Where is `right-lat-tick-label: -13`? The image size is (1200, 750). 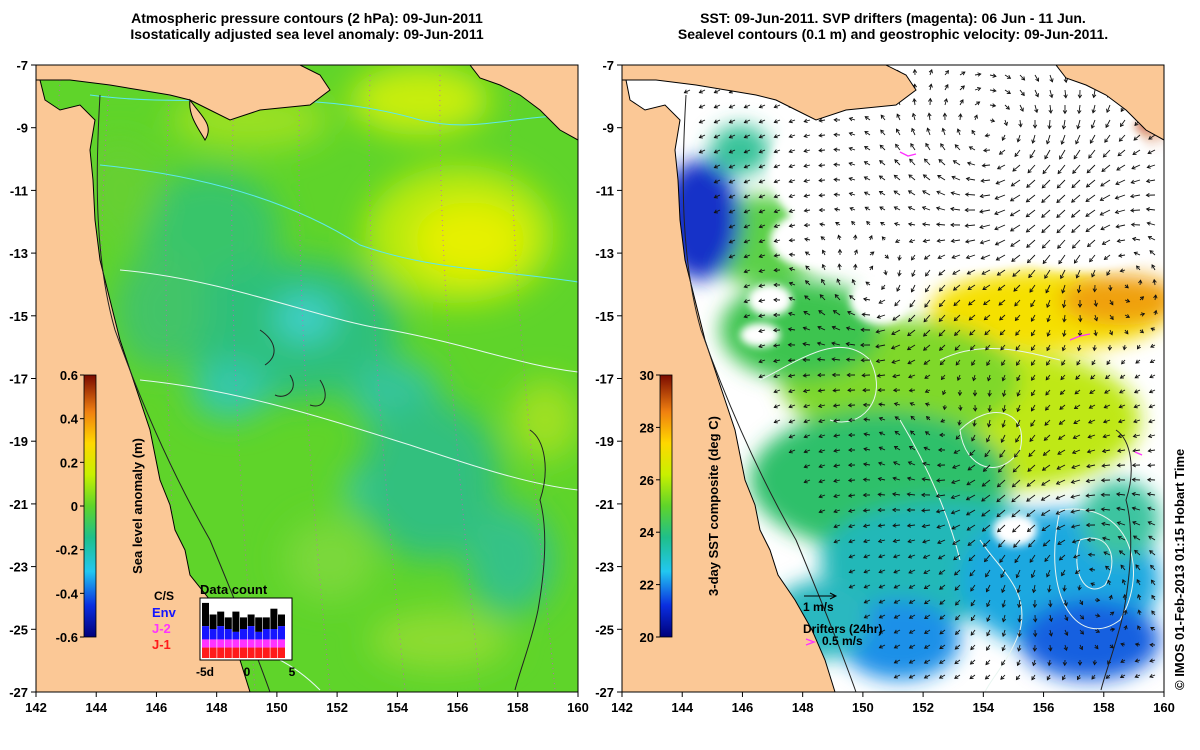
right-lat-tick-label: -13 is located at coordinates (604, 253).